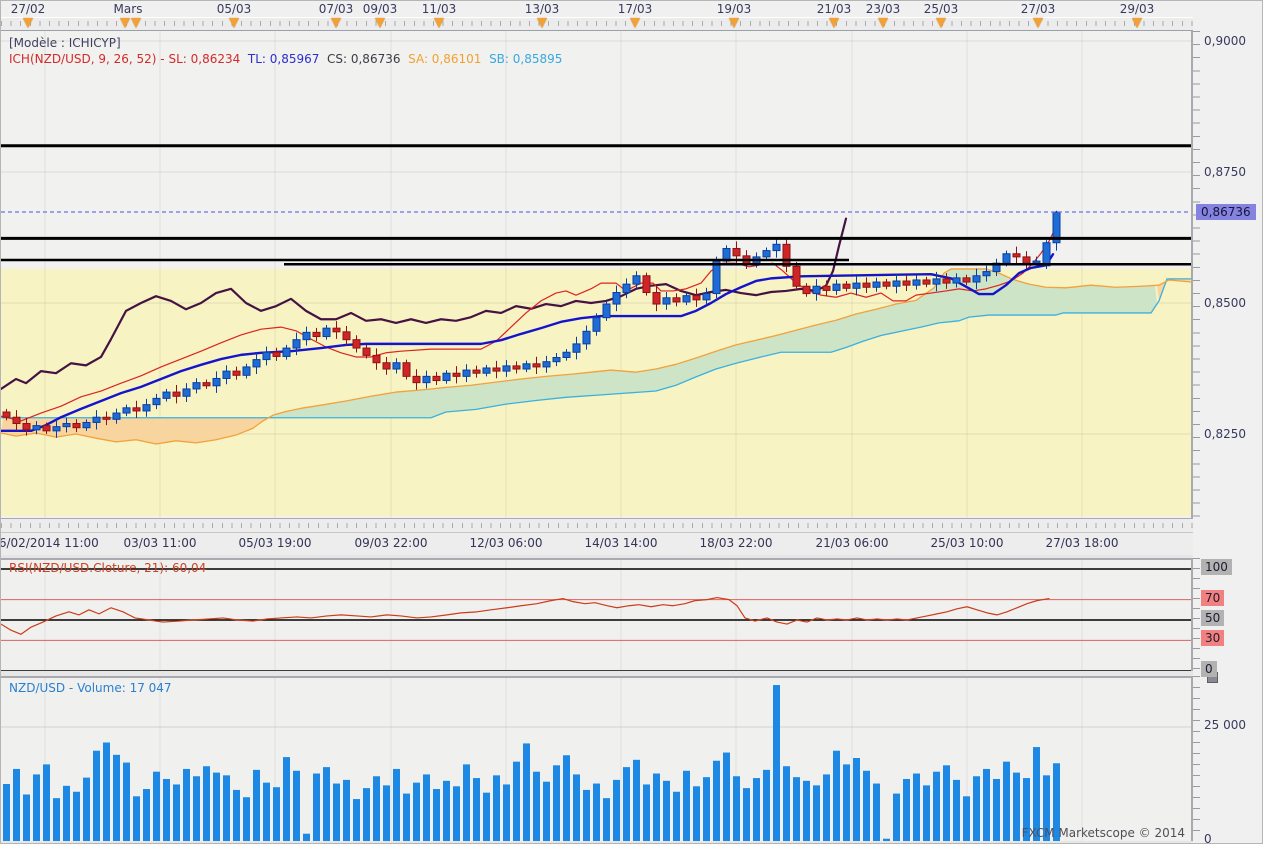 This screenshot has height=844, width=1263. Describe the element at coordinates (49, 543) in the screenshot. I see `bottom-date-label: 26/02/2014 11:00` at that location.